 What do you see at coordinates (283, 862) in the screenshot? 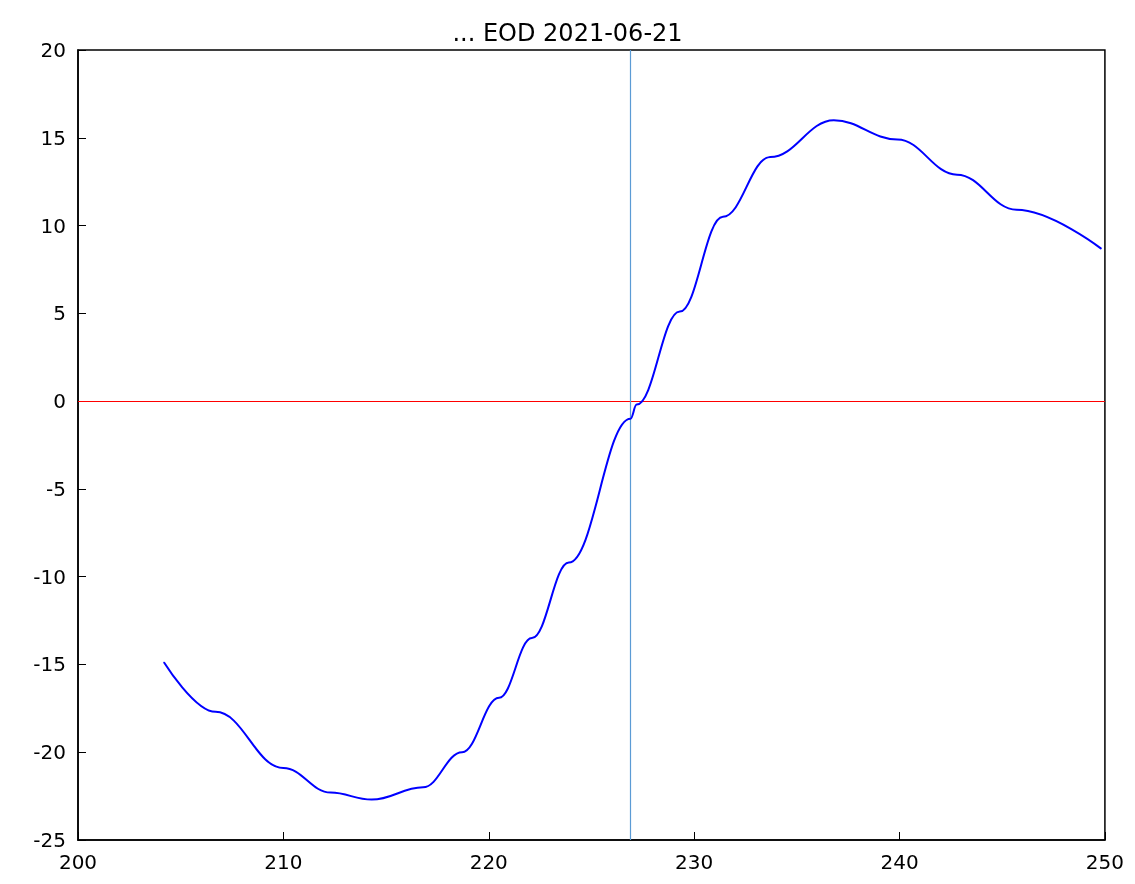
I see `x-tick-label: 210` at bounding box center [283, 862].